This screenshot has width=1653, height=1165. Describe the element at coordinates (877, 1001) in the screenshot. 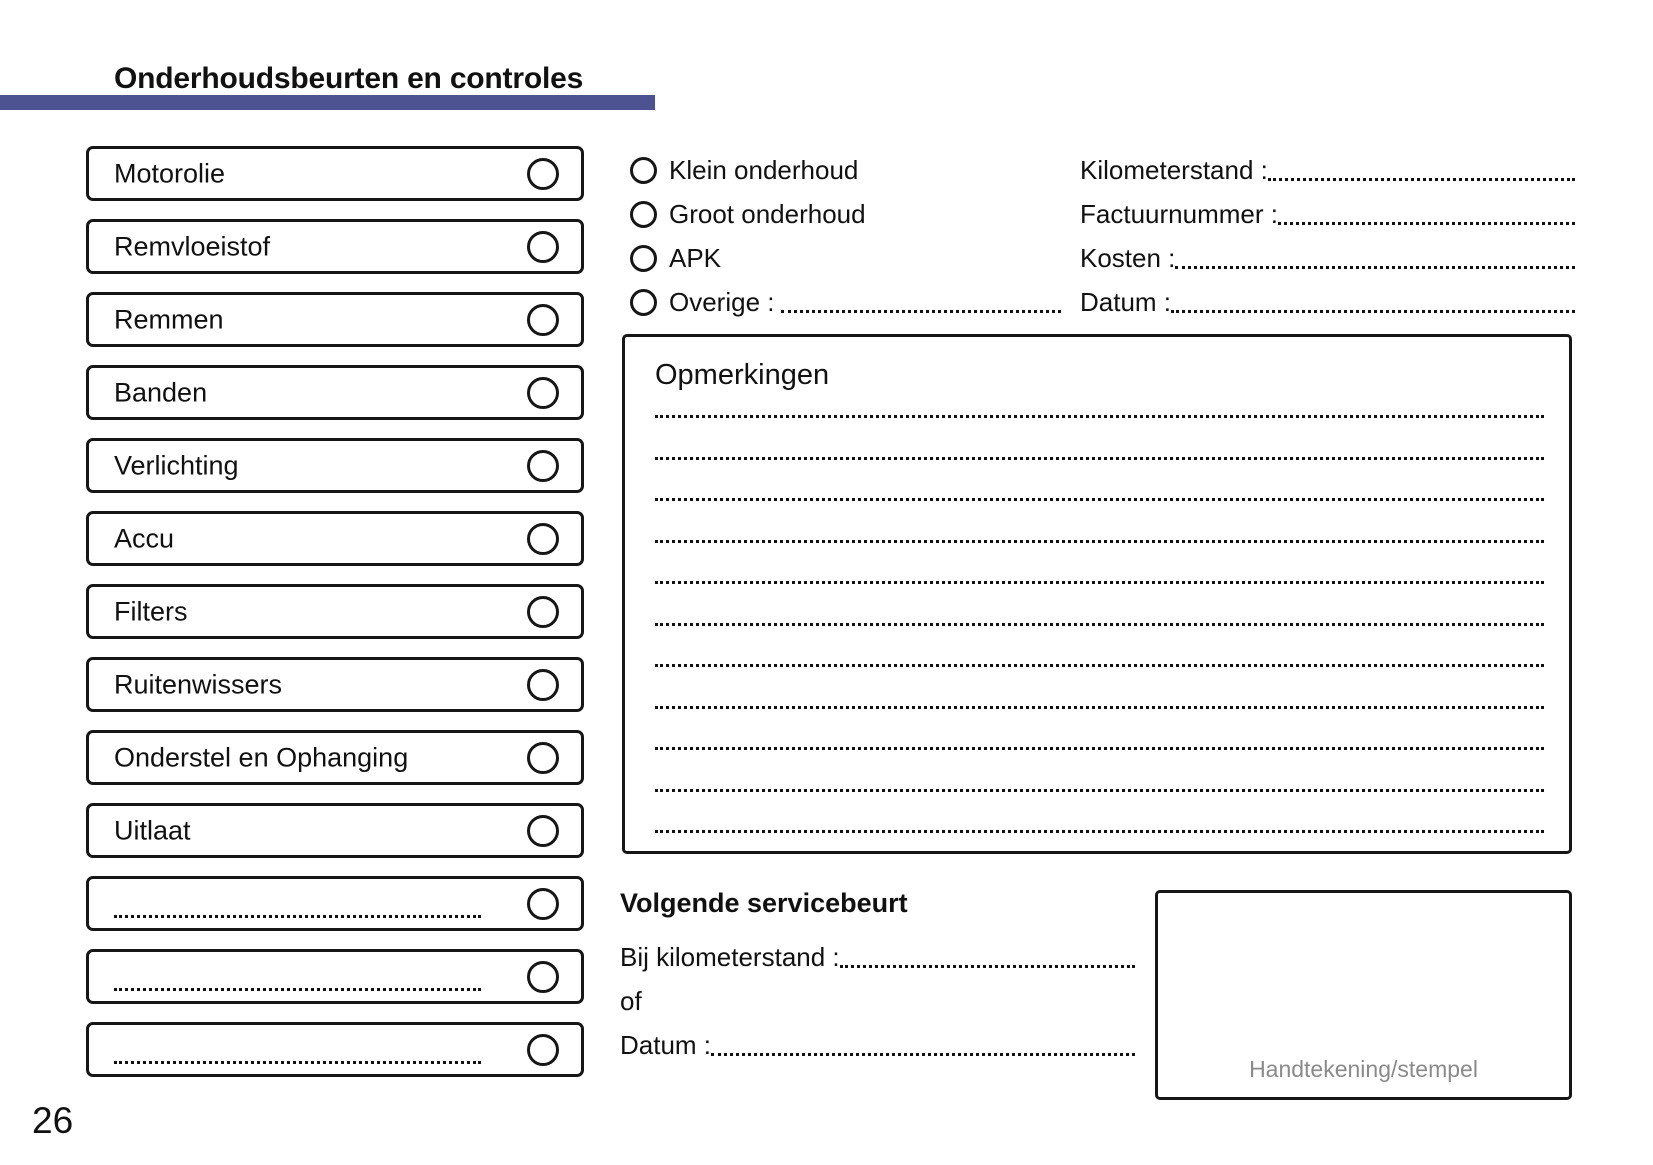

I see `next-service-or-row: of` at that location.